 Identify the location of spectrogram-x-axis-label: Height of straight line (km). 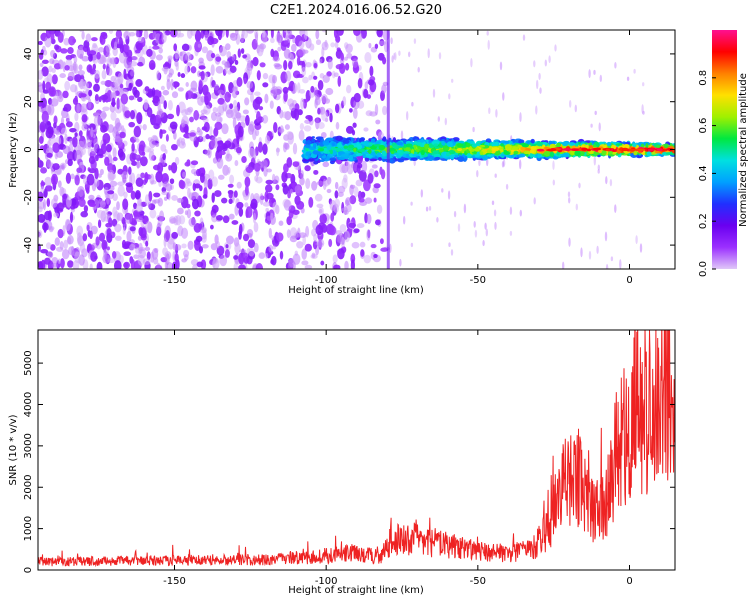
(356, 290).